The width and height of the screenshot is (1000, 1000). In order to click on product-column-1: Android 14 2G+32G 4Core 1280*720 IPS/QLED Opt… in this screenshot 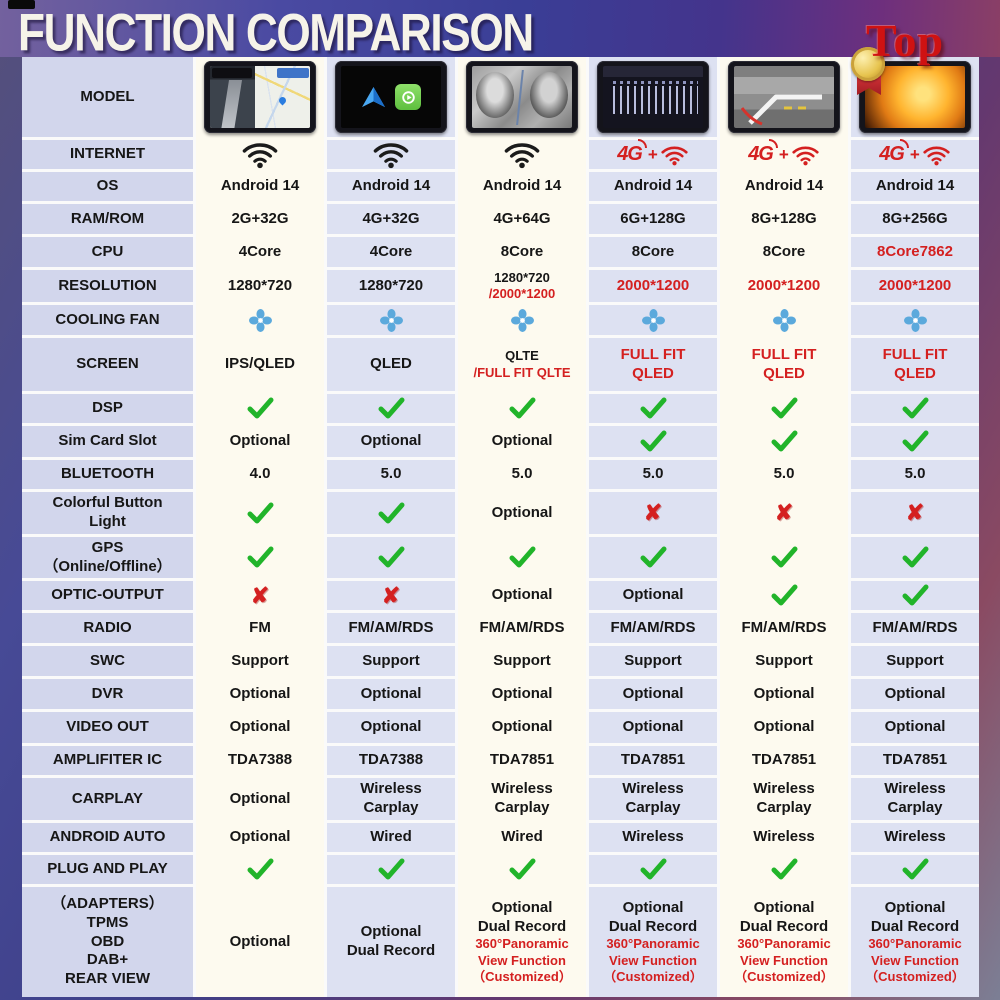, I will do `click(260, 527)`.